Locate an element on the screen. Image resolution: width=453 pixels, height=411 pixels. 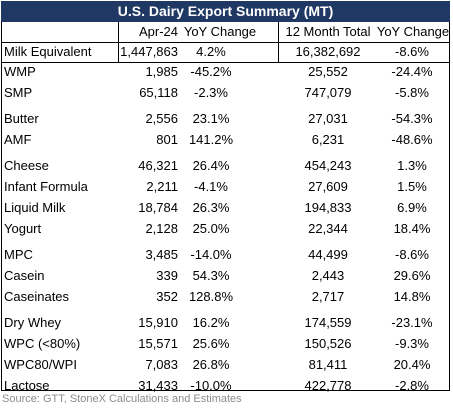
row-value: 2,128 is located at coordinates (161, 228).